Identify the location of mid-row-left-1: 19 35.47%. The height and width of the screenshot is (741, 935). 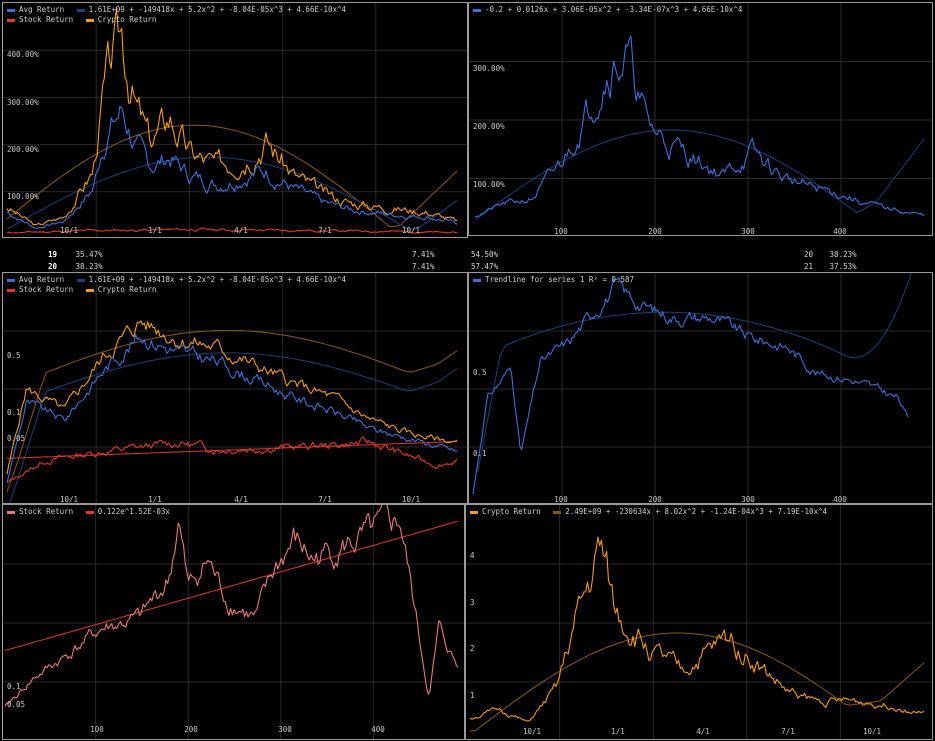
(75, 254).